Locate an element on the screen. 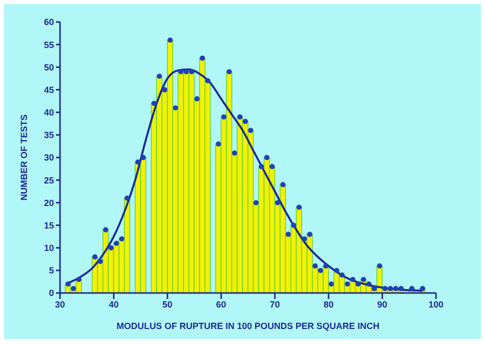 This screenshot has height=345, width=485. y-tick-label: 50 is located at coordinates (49, 67).